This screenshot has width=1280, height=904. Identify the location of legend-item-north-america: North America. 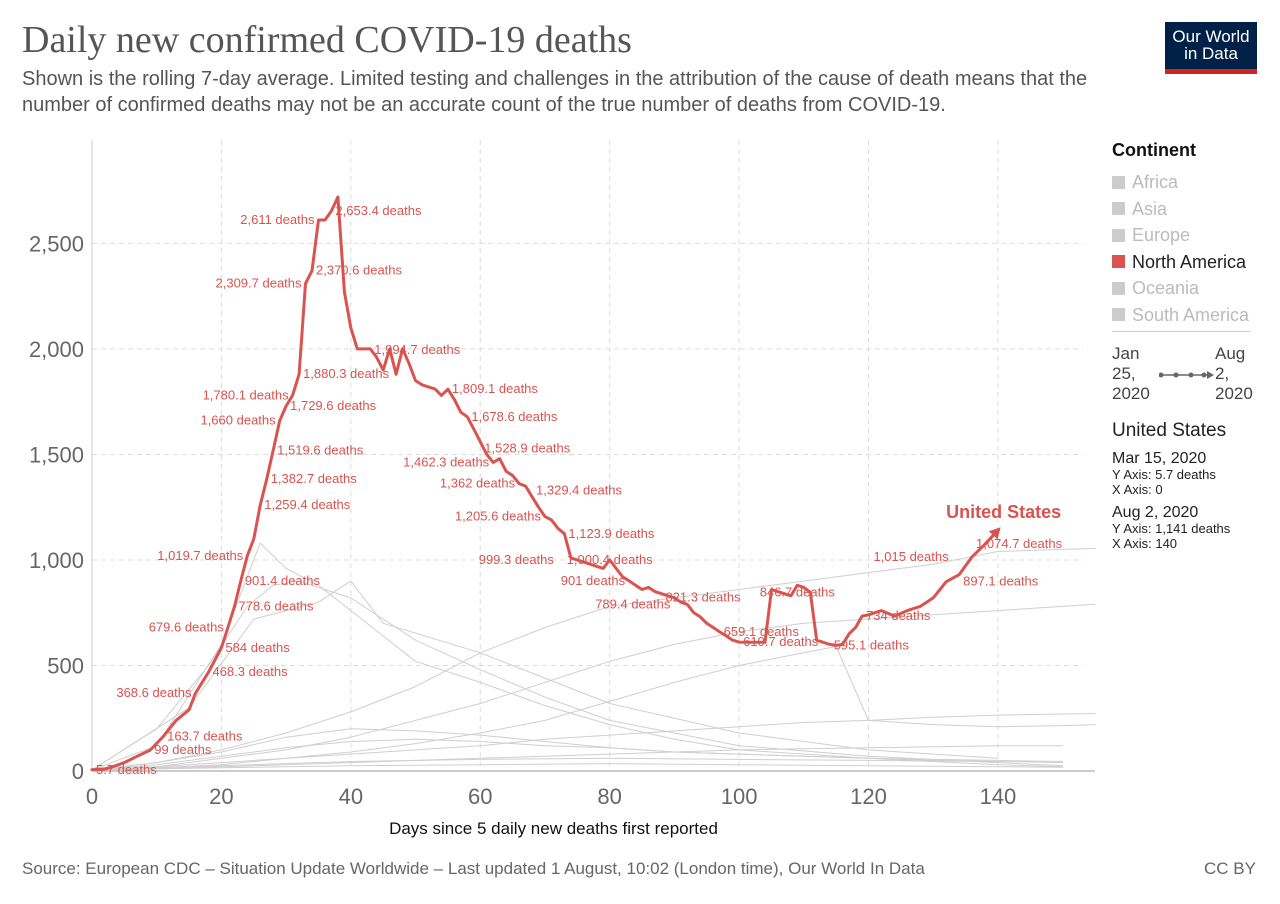
(1187, 262).